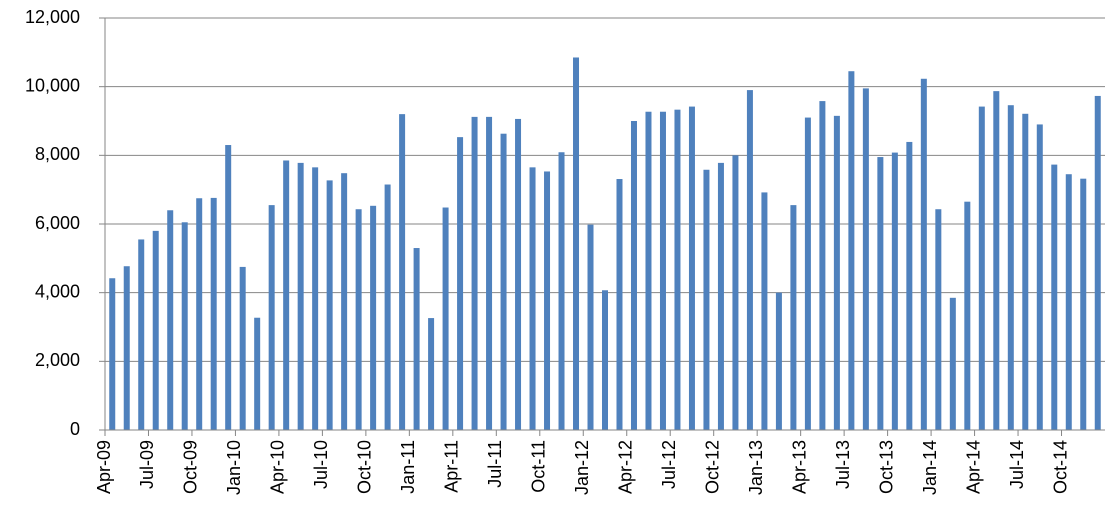 Image resolution: width=1105 pixels, height=523 pixels. I want to click on x-tick-label: Jan-13, so click(756, 467).